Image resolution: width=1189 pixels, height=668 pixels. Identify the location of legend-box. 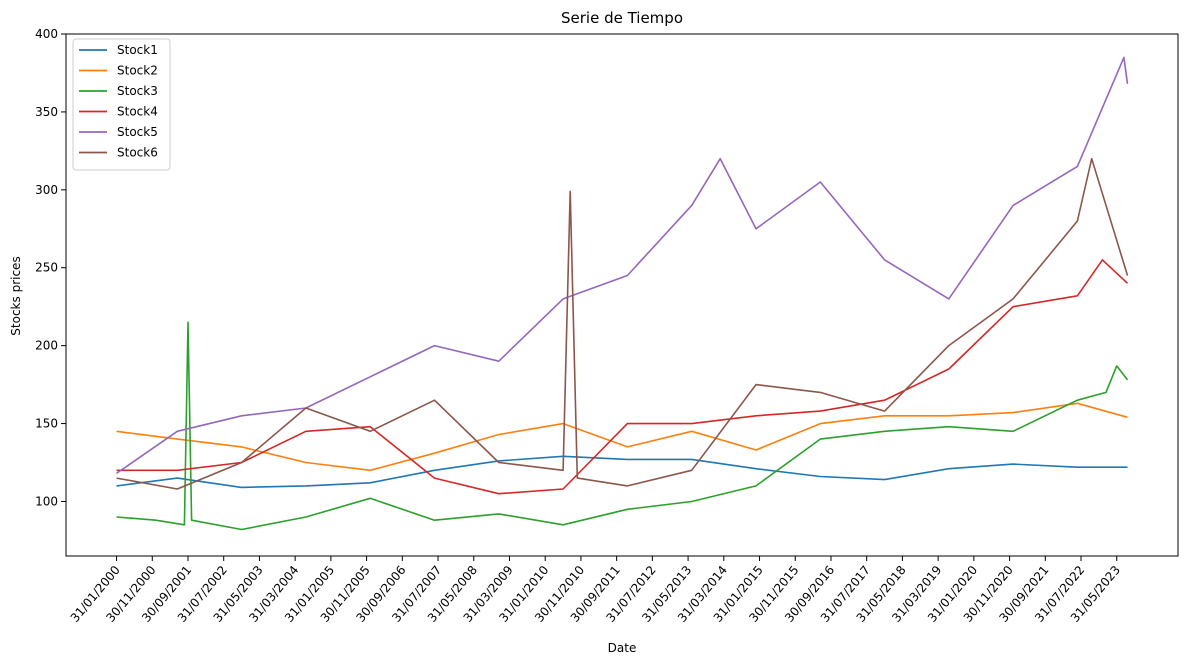
(121, 104).